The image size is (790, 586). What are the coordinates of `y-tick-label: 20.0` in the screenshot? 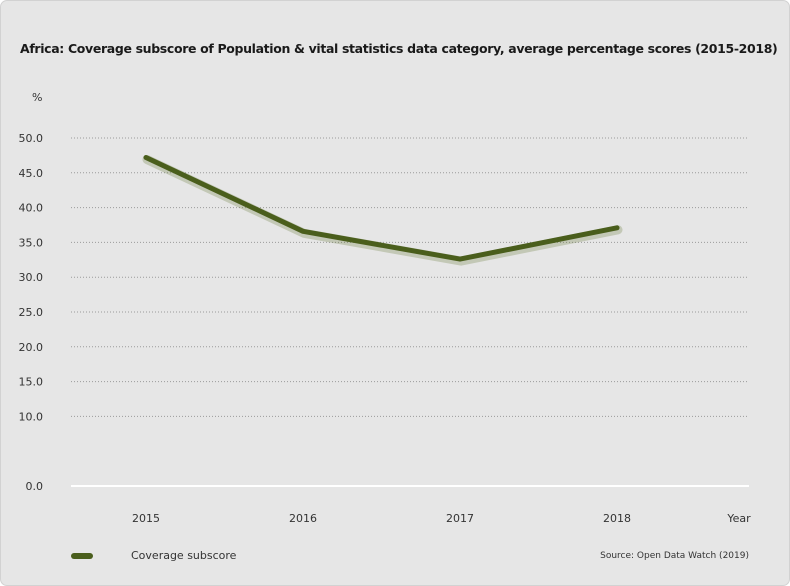 It's located at (31, 347).